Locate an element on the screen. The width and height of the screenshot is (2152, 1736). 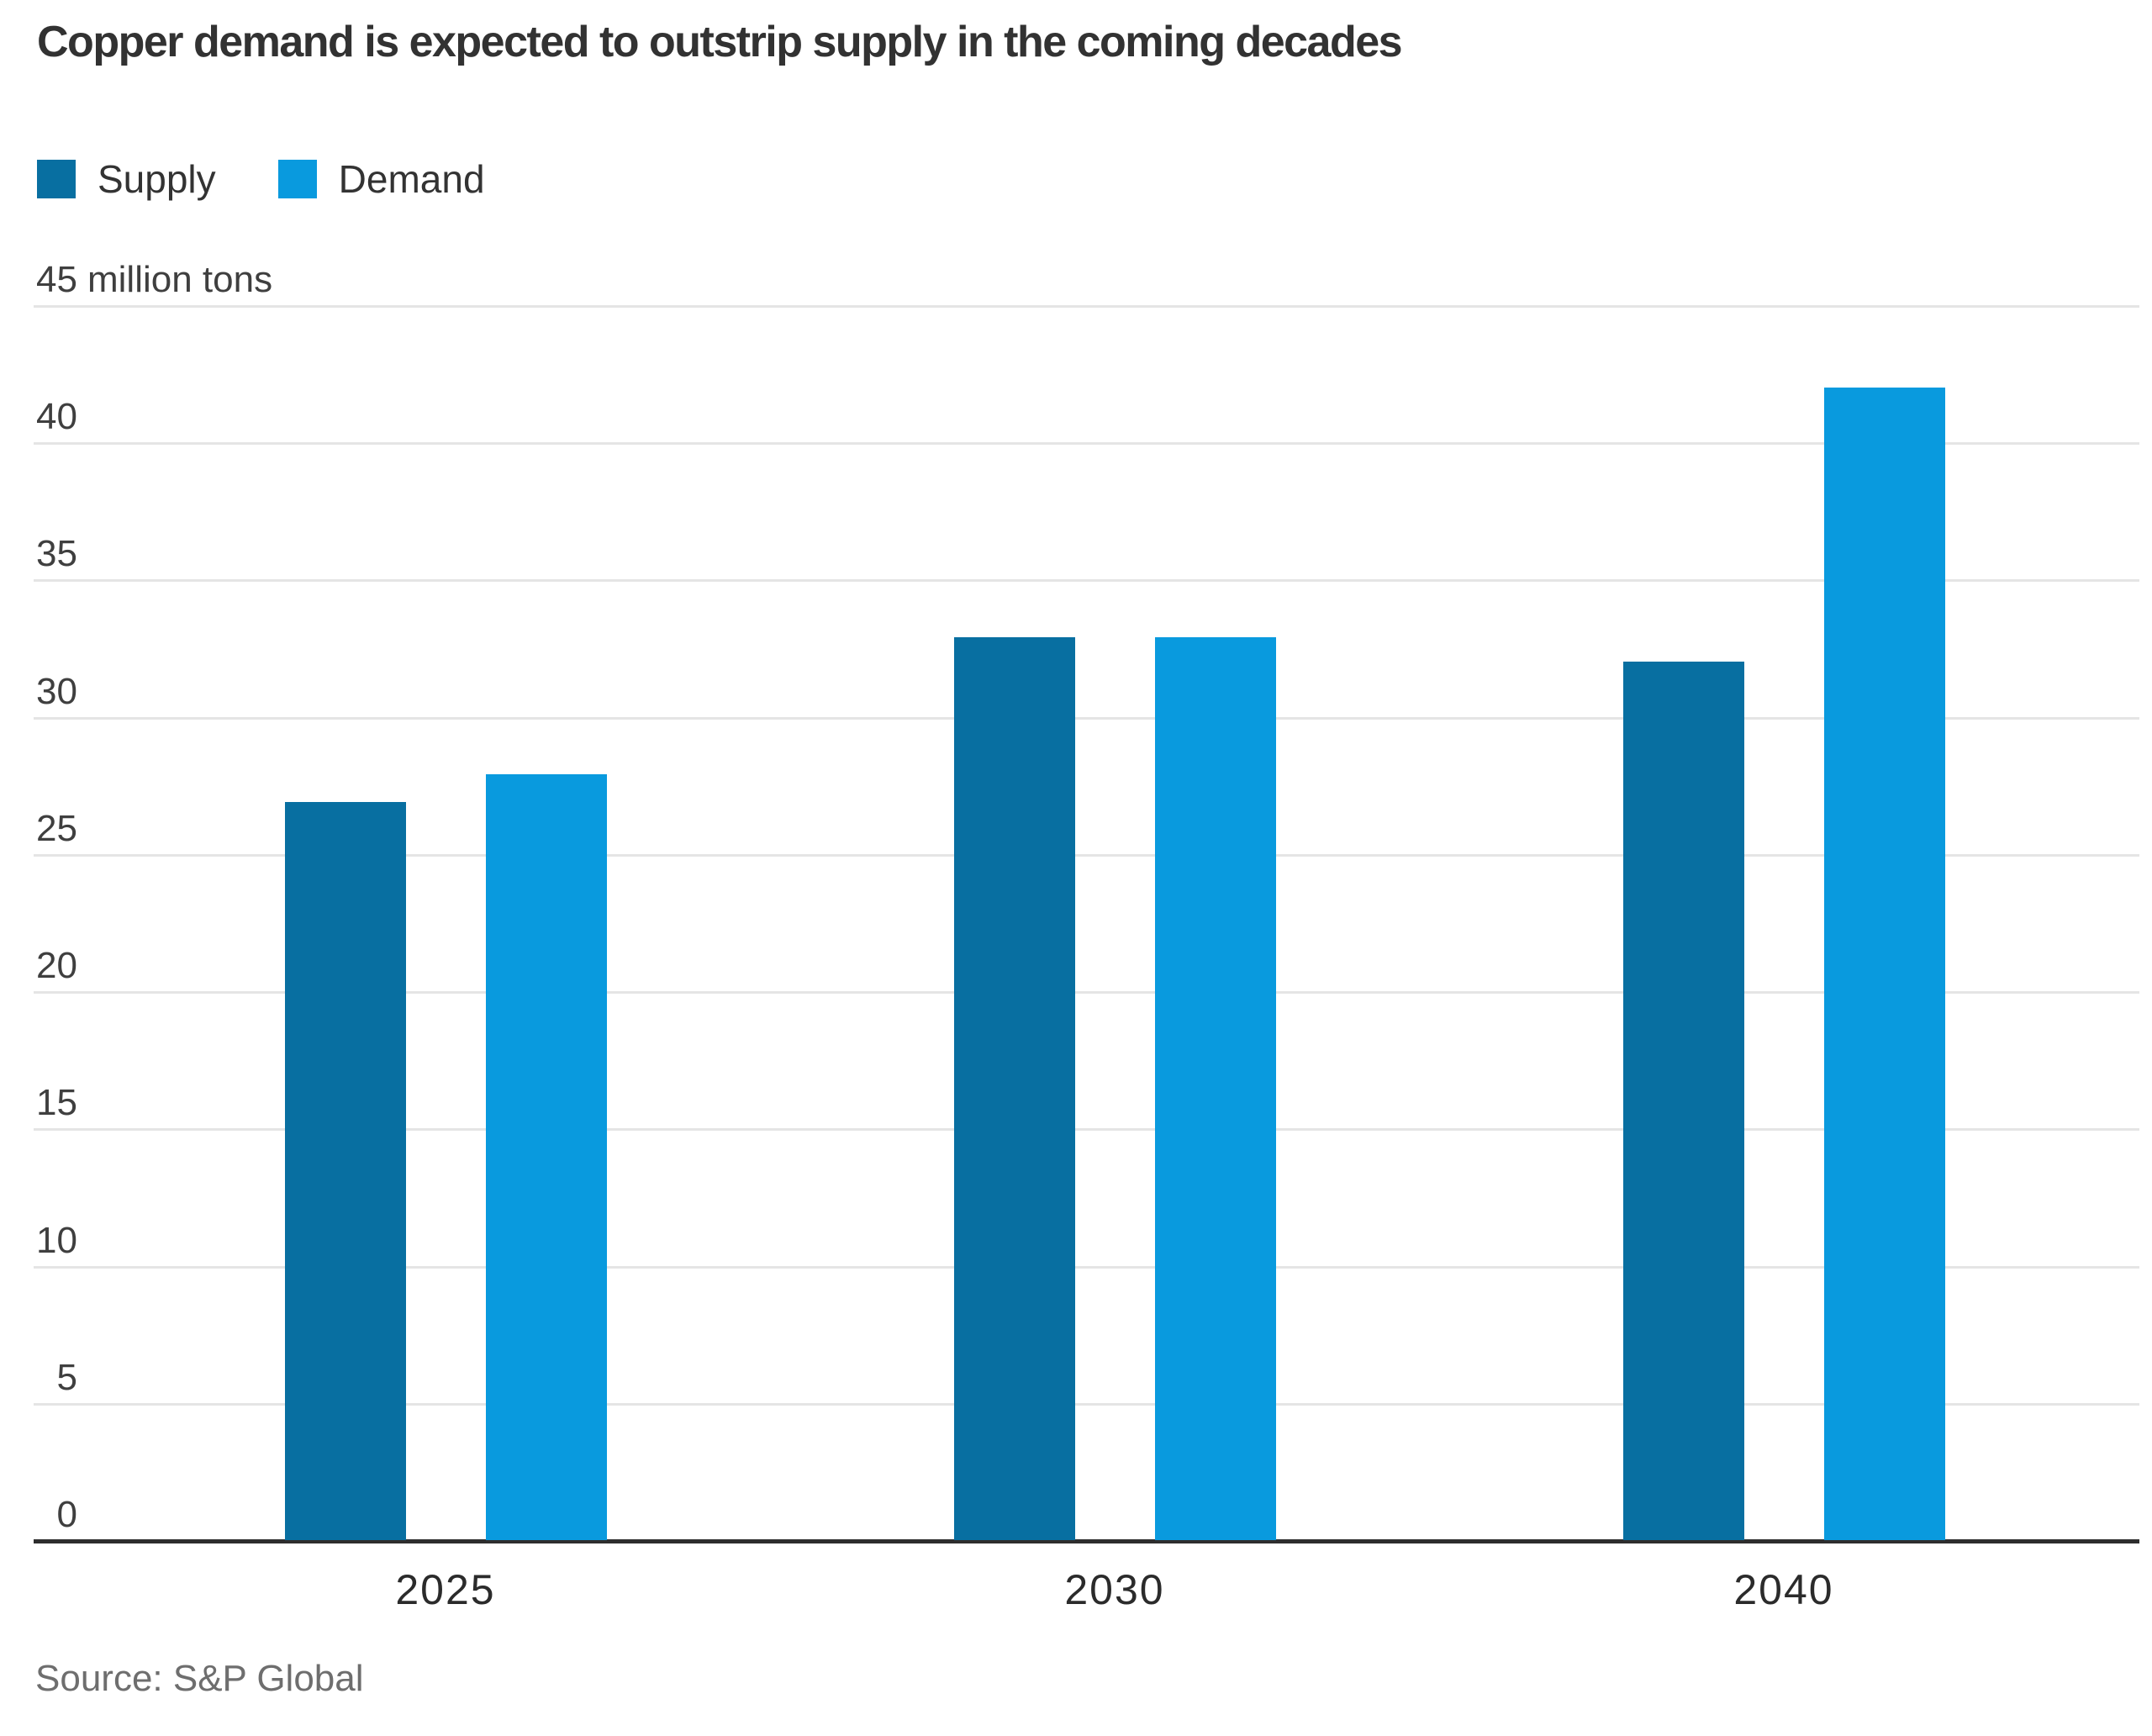
bar-supply-2025 is located at coordinates (345, 1171).